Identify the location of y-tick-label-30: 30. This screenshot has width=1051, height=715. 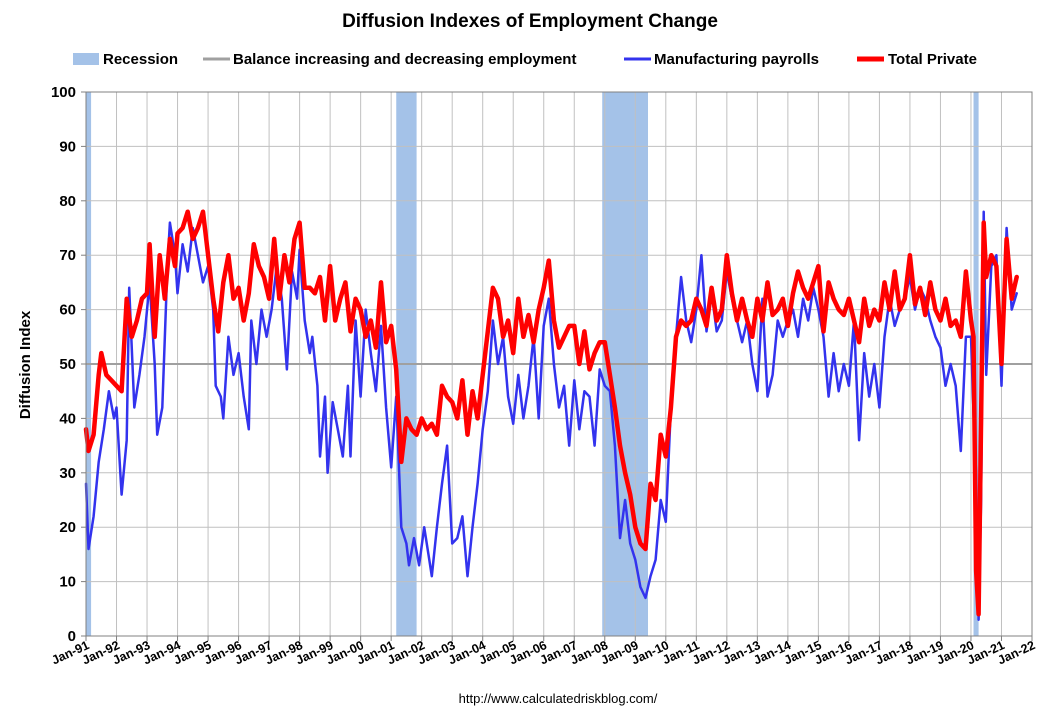
(67, 473).